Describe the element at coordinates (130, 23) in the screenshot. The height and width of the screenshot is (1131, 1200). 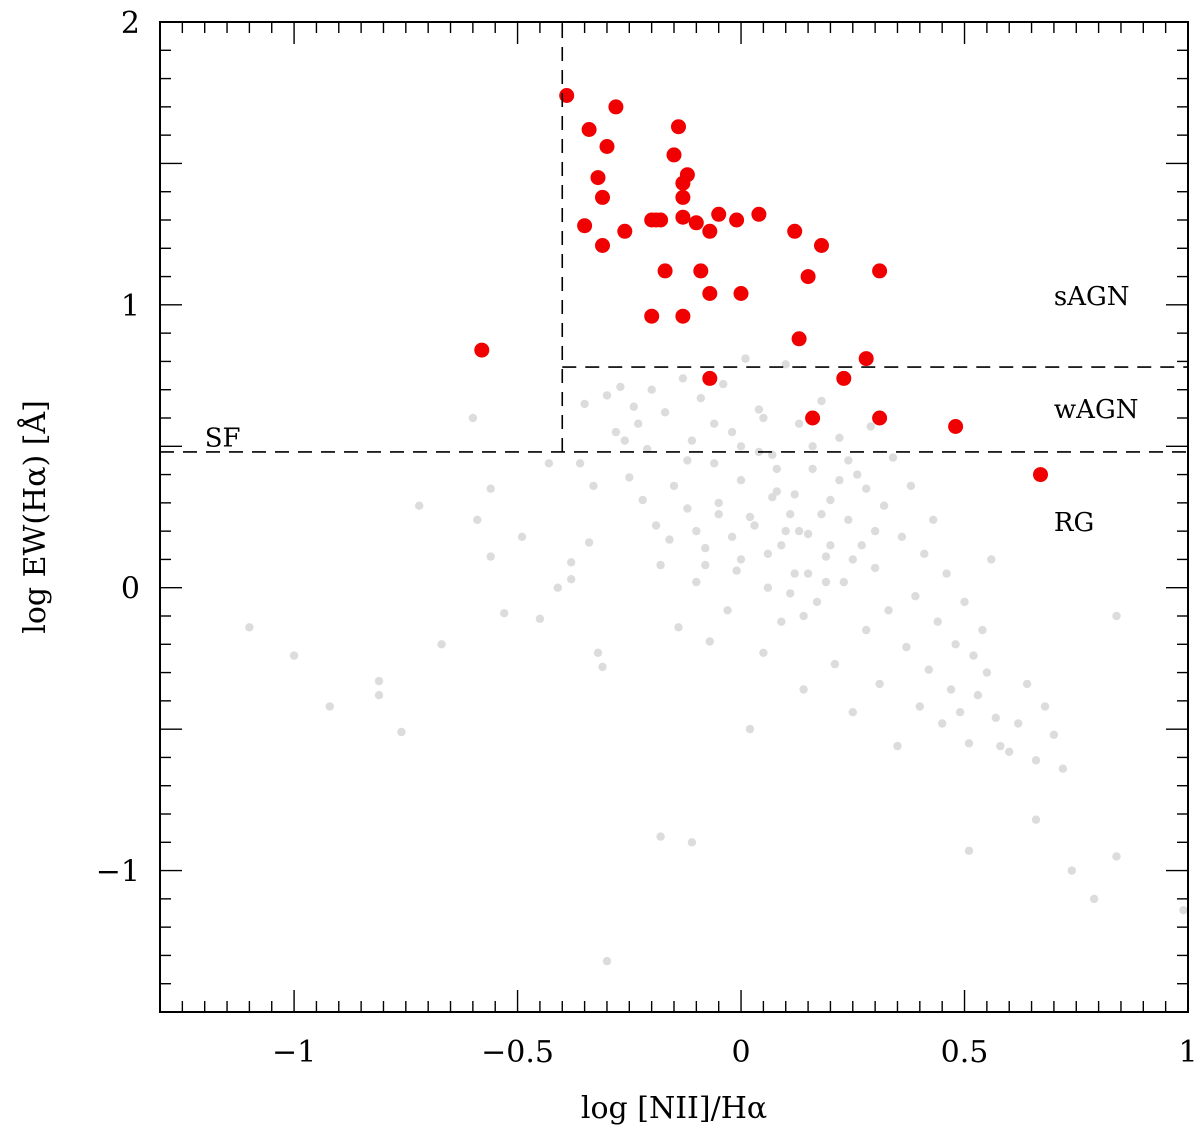
I see `y-tick-label: 2` at that location.